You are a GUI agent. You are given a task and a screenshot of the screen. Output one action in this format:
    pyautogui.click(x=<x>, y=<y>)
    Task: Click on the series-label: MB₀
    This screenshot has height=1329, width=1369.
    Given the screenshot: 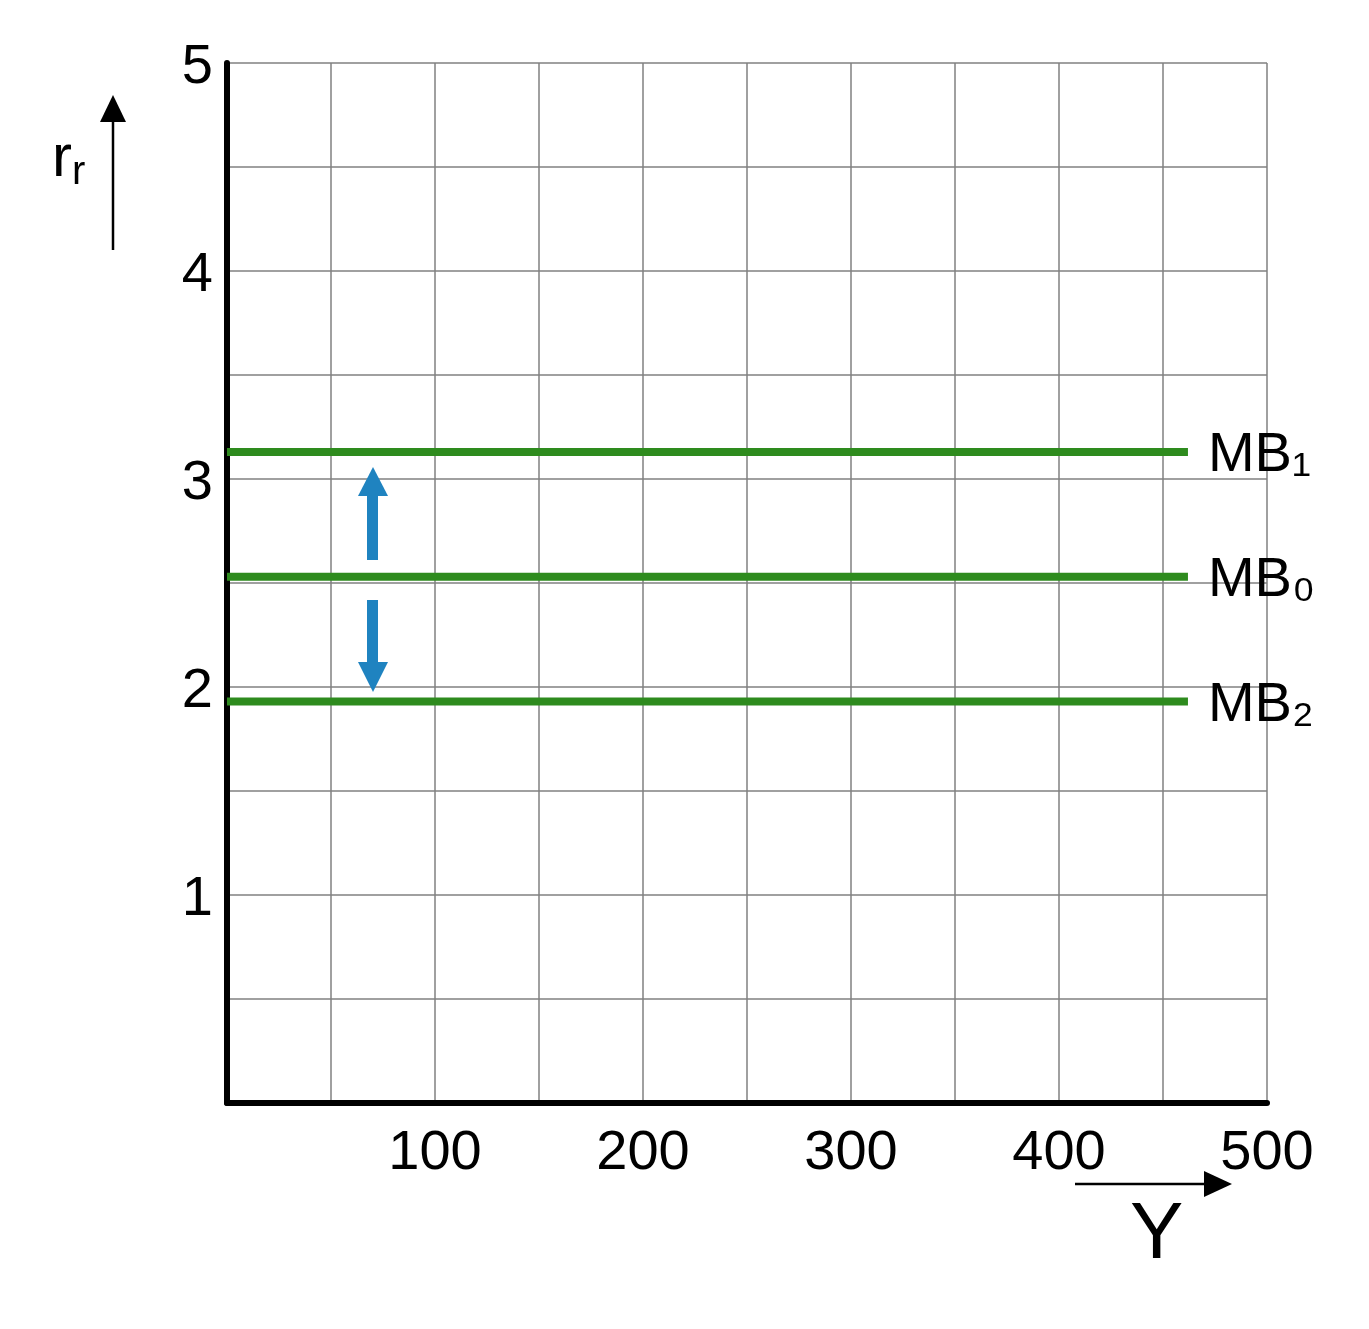 What is the action you would take?
    pyautogui.click(x=1261, y=577)
    